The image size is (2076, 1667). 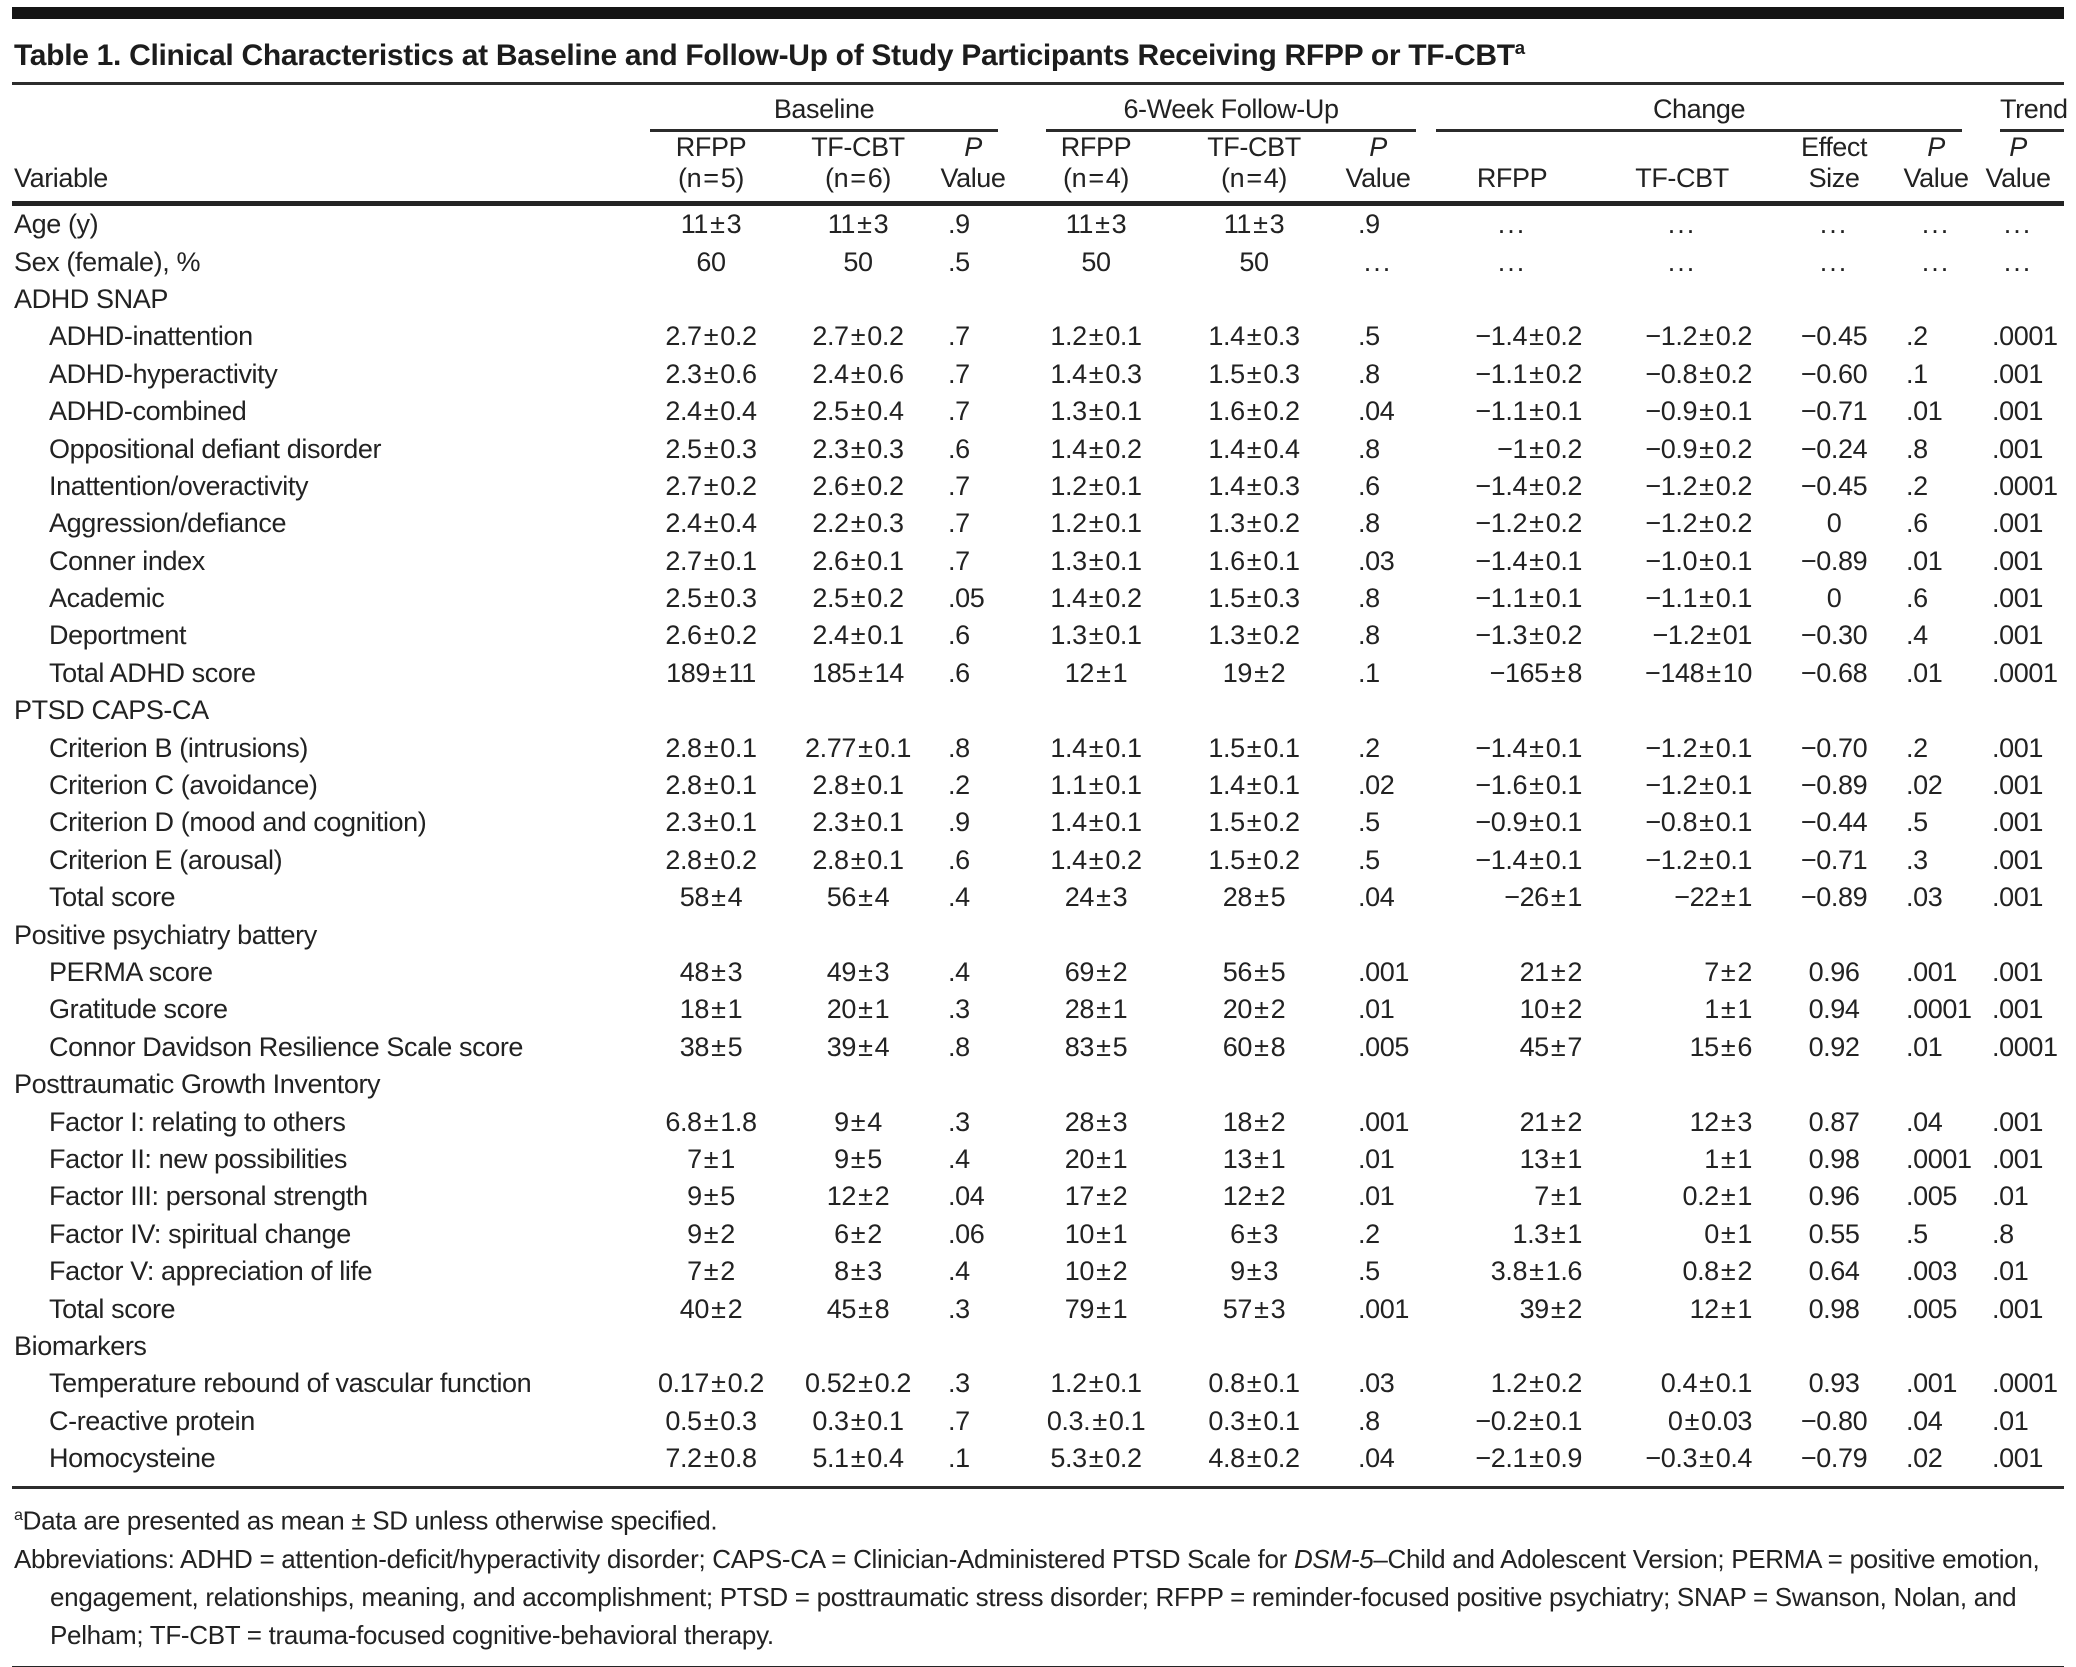 I want to click on row-label: Deportment, so click(x=118, y=635).